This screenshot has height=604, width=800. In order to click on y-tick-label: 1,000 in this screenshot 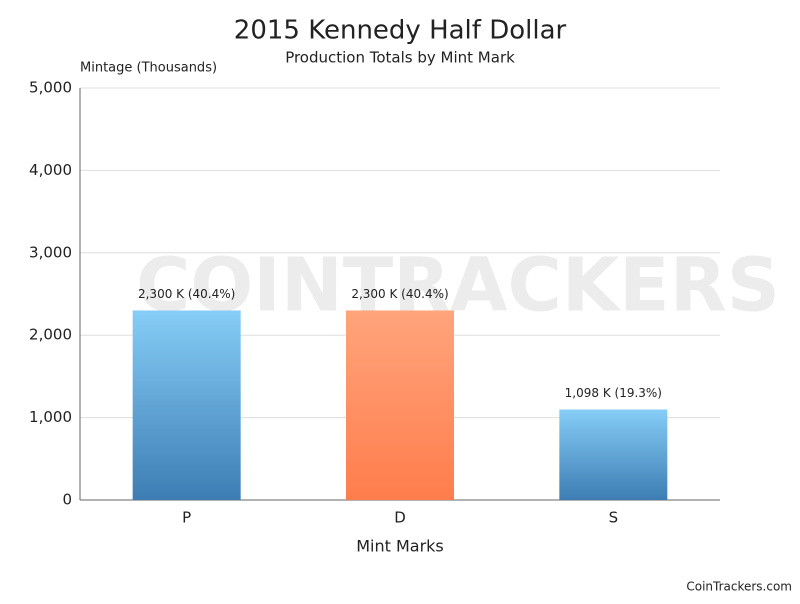, I will do `click(50, 417)`.